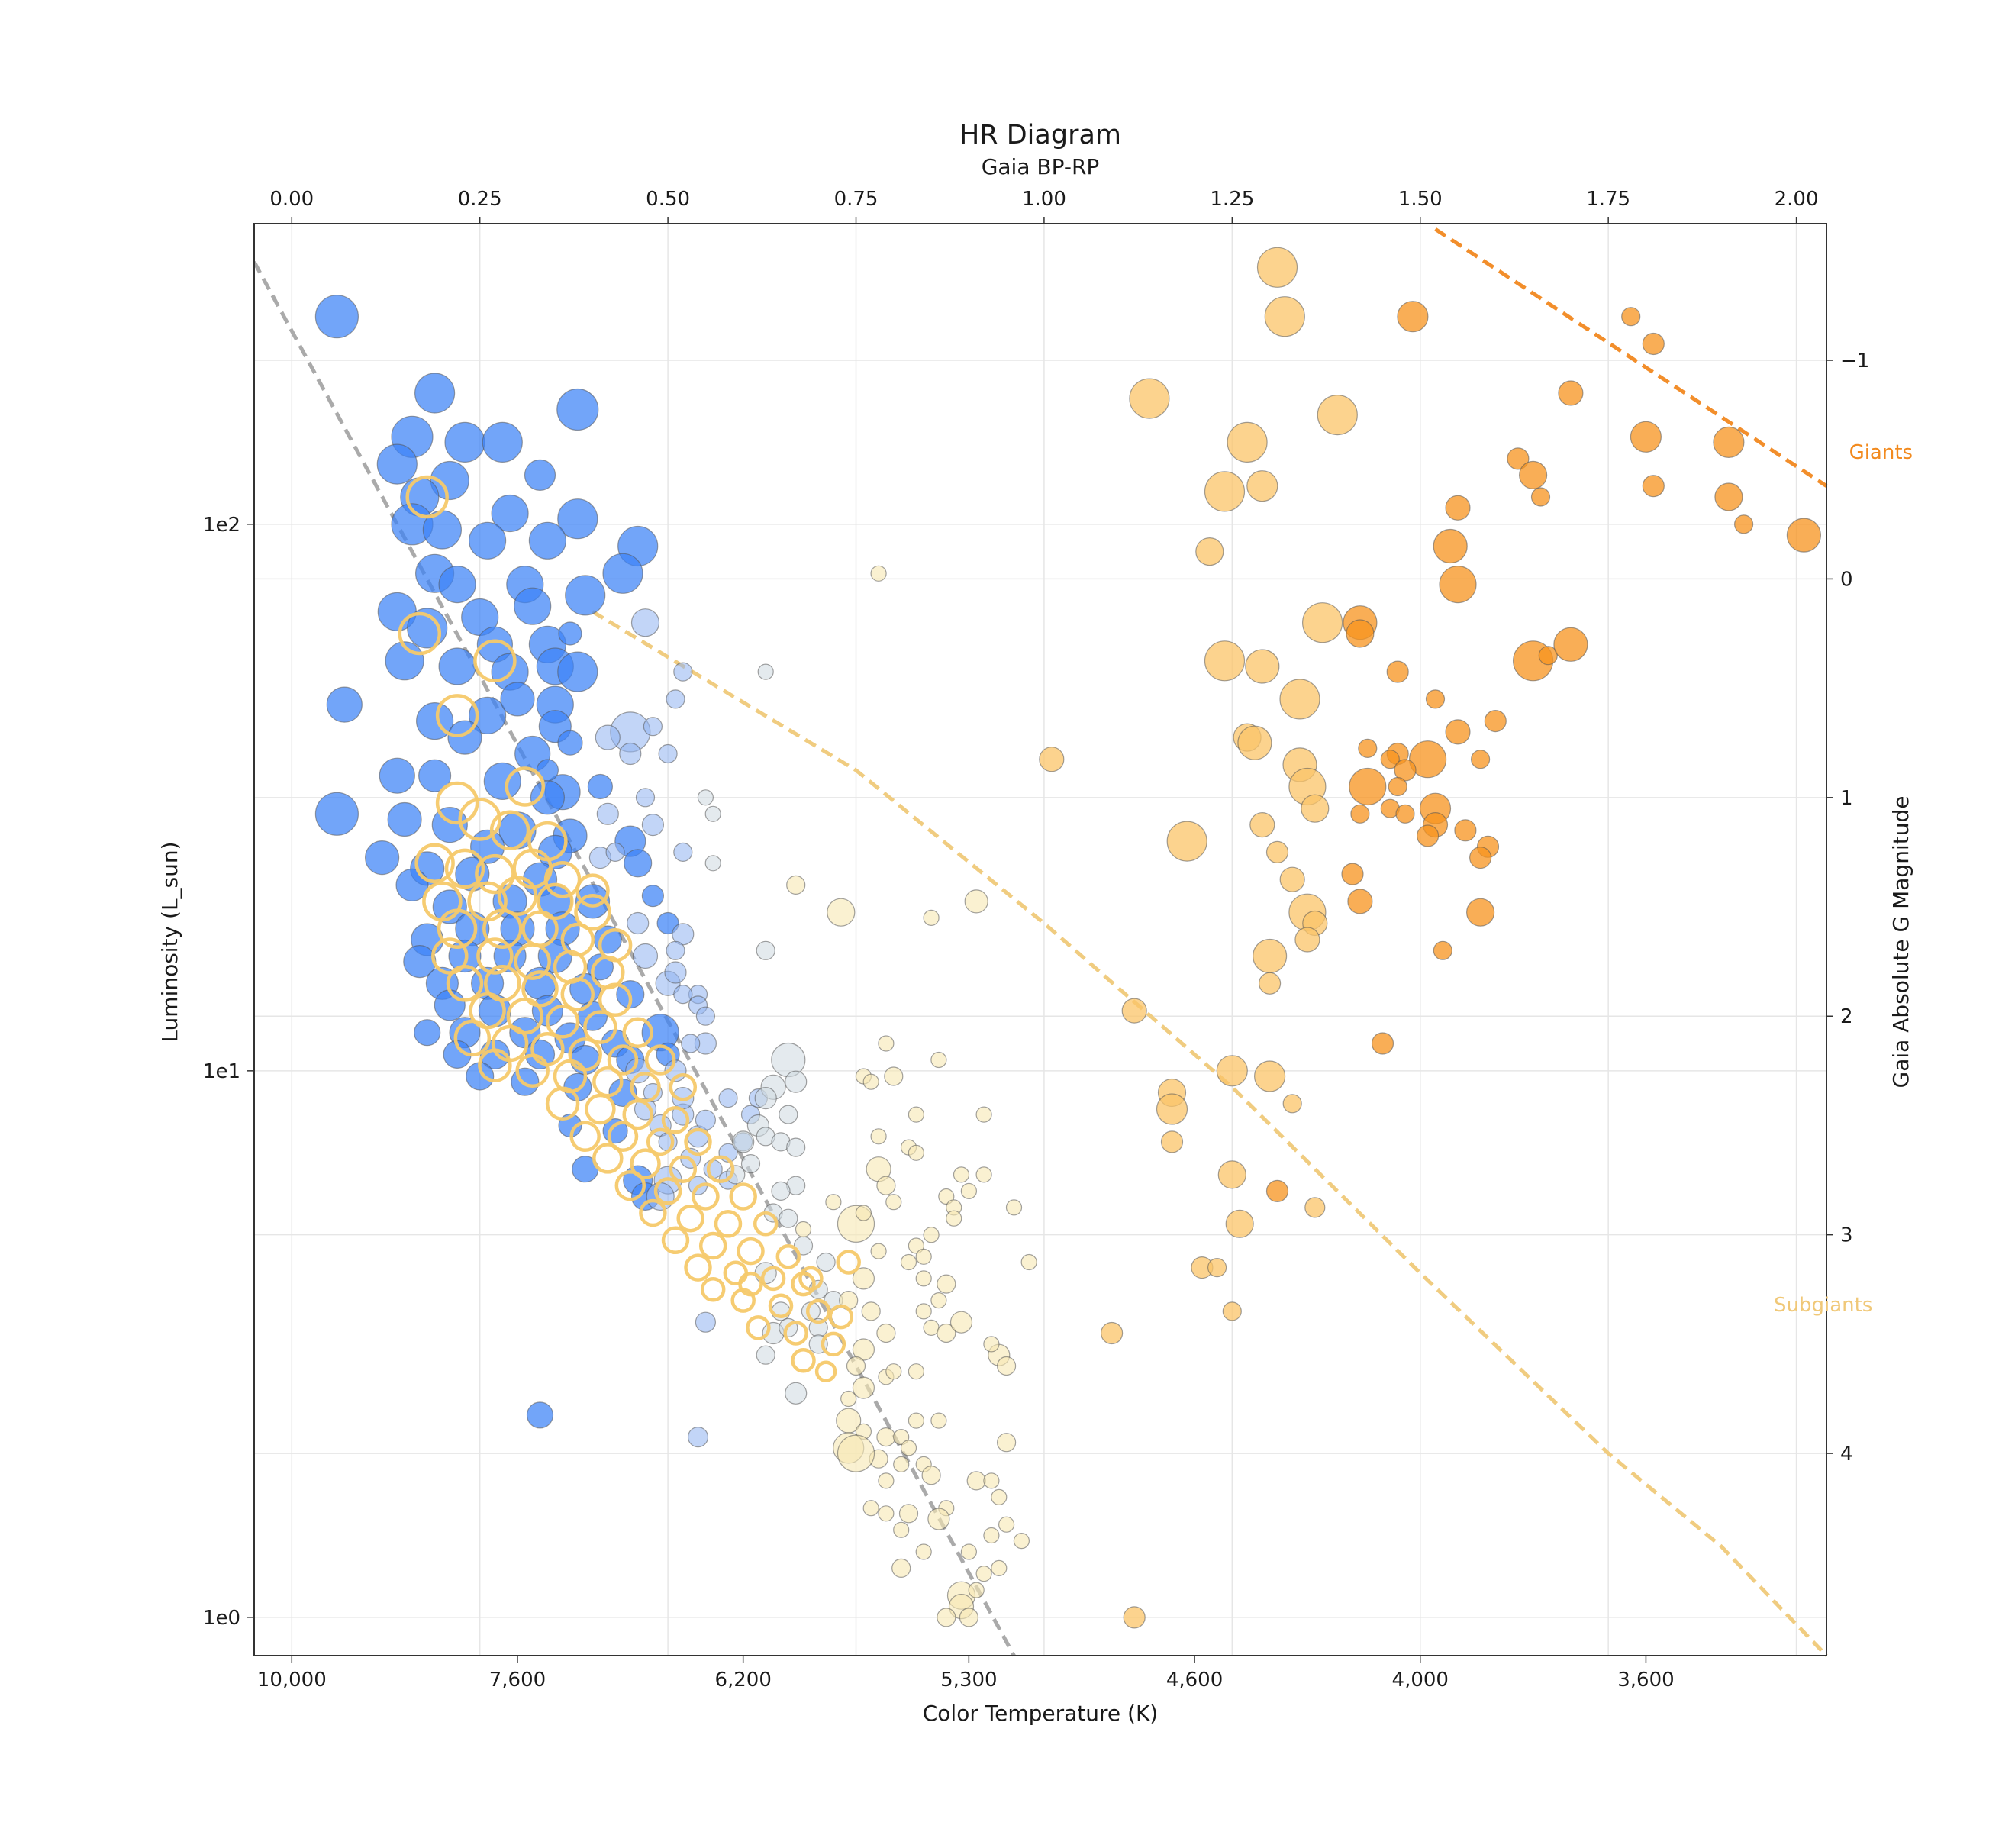 The height and width of the screenshot is (1848, 2015). I want to click on top-tick-label: 0.75, so click(856, 200).